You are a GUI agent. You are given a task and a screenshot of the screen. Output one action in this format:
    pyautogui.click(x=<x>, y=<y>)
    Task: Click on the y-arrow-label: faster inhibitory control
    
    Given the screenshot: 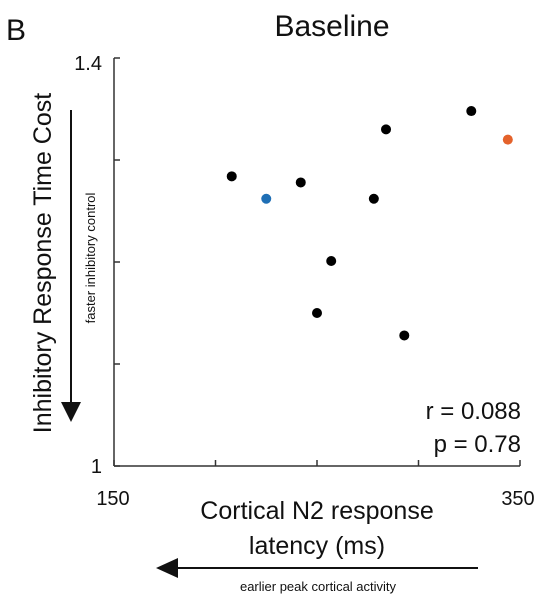 What is the action you would take?
    pyautogui.click(x=90, y=257)
    